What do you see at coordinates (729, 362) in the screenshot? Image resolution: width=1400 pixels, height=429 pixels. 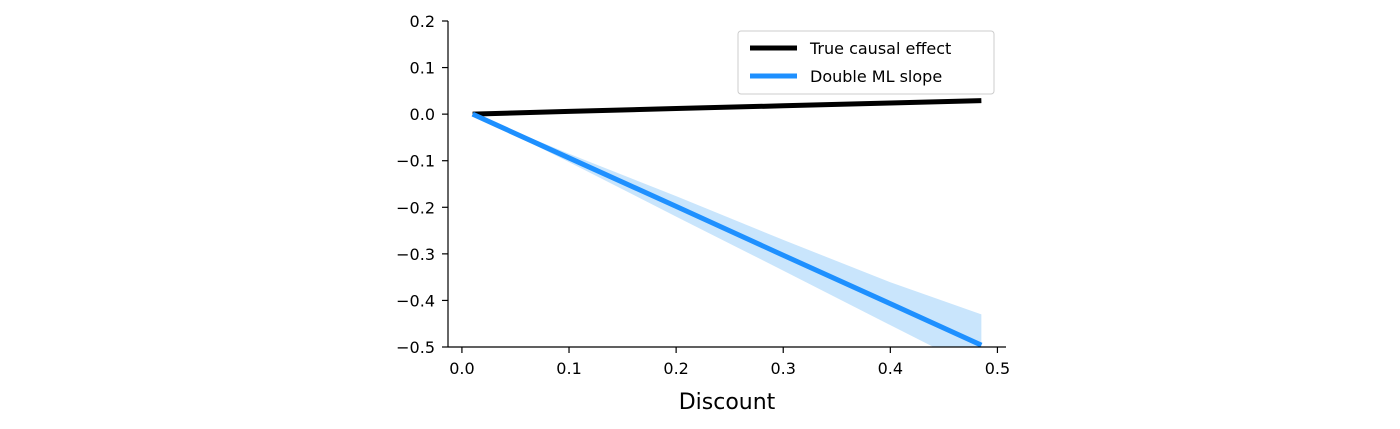 I see `x-ticks: 0.0 0.1 0.2 0.3 0.4 0.5` at bounding box center [729, 362].